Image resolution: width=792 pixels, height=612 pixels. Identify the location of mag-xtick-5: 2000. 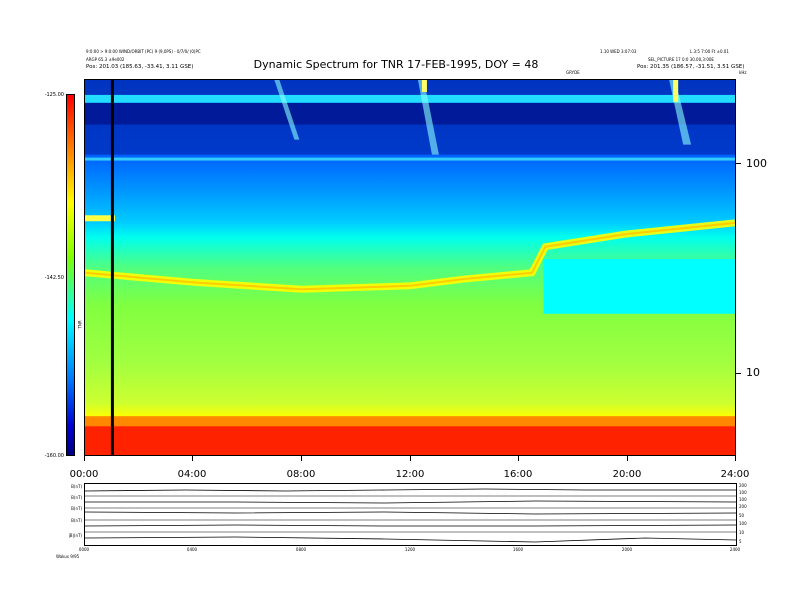
(627, 549).